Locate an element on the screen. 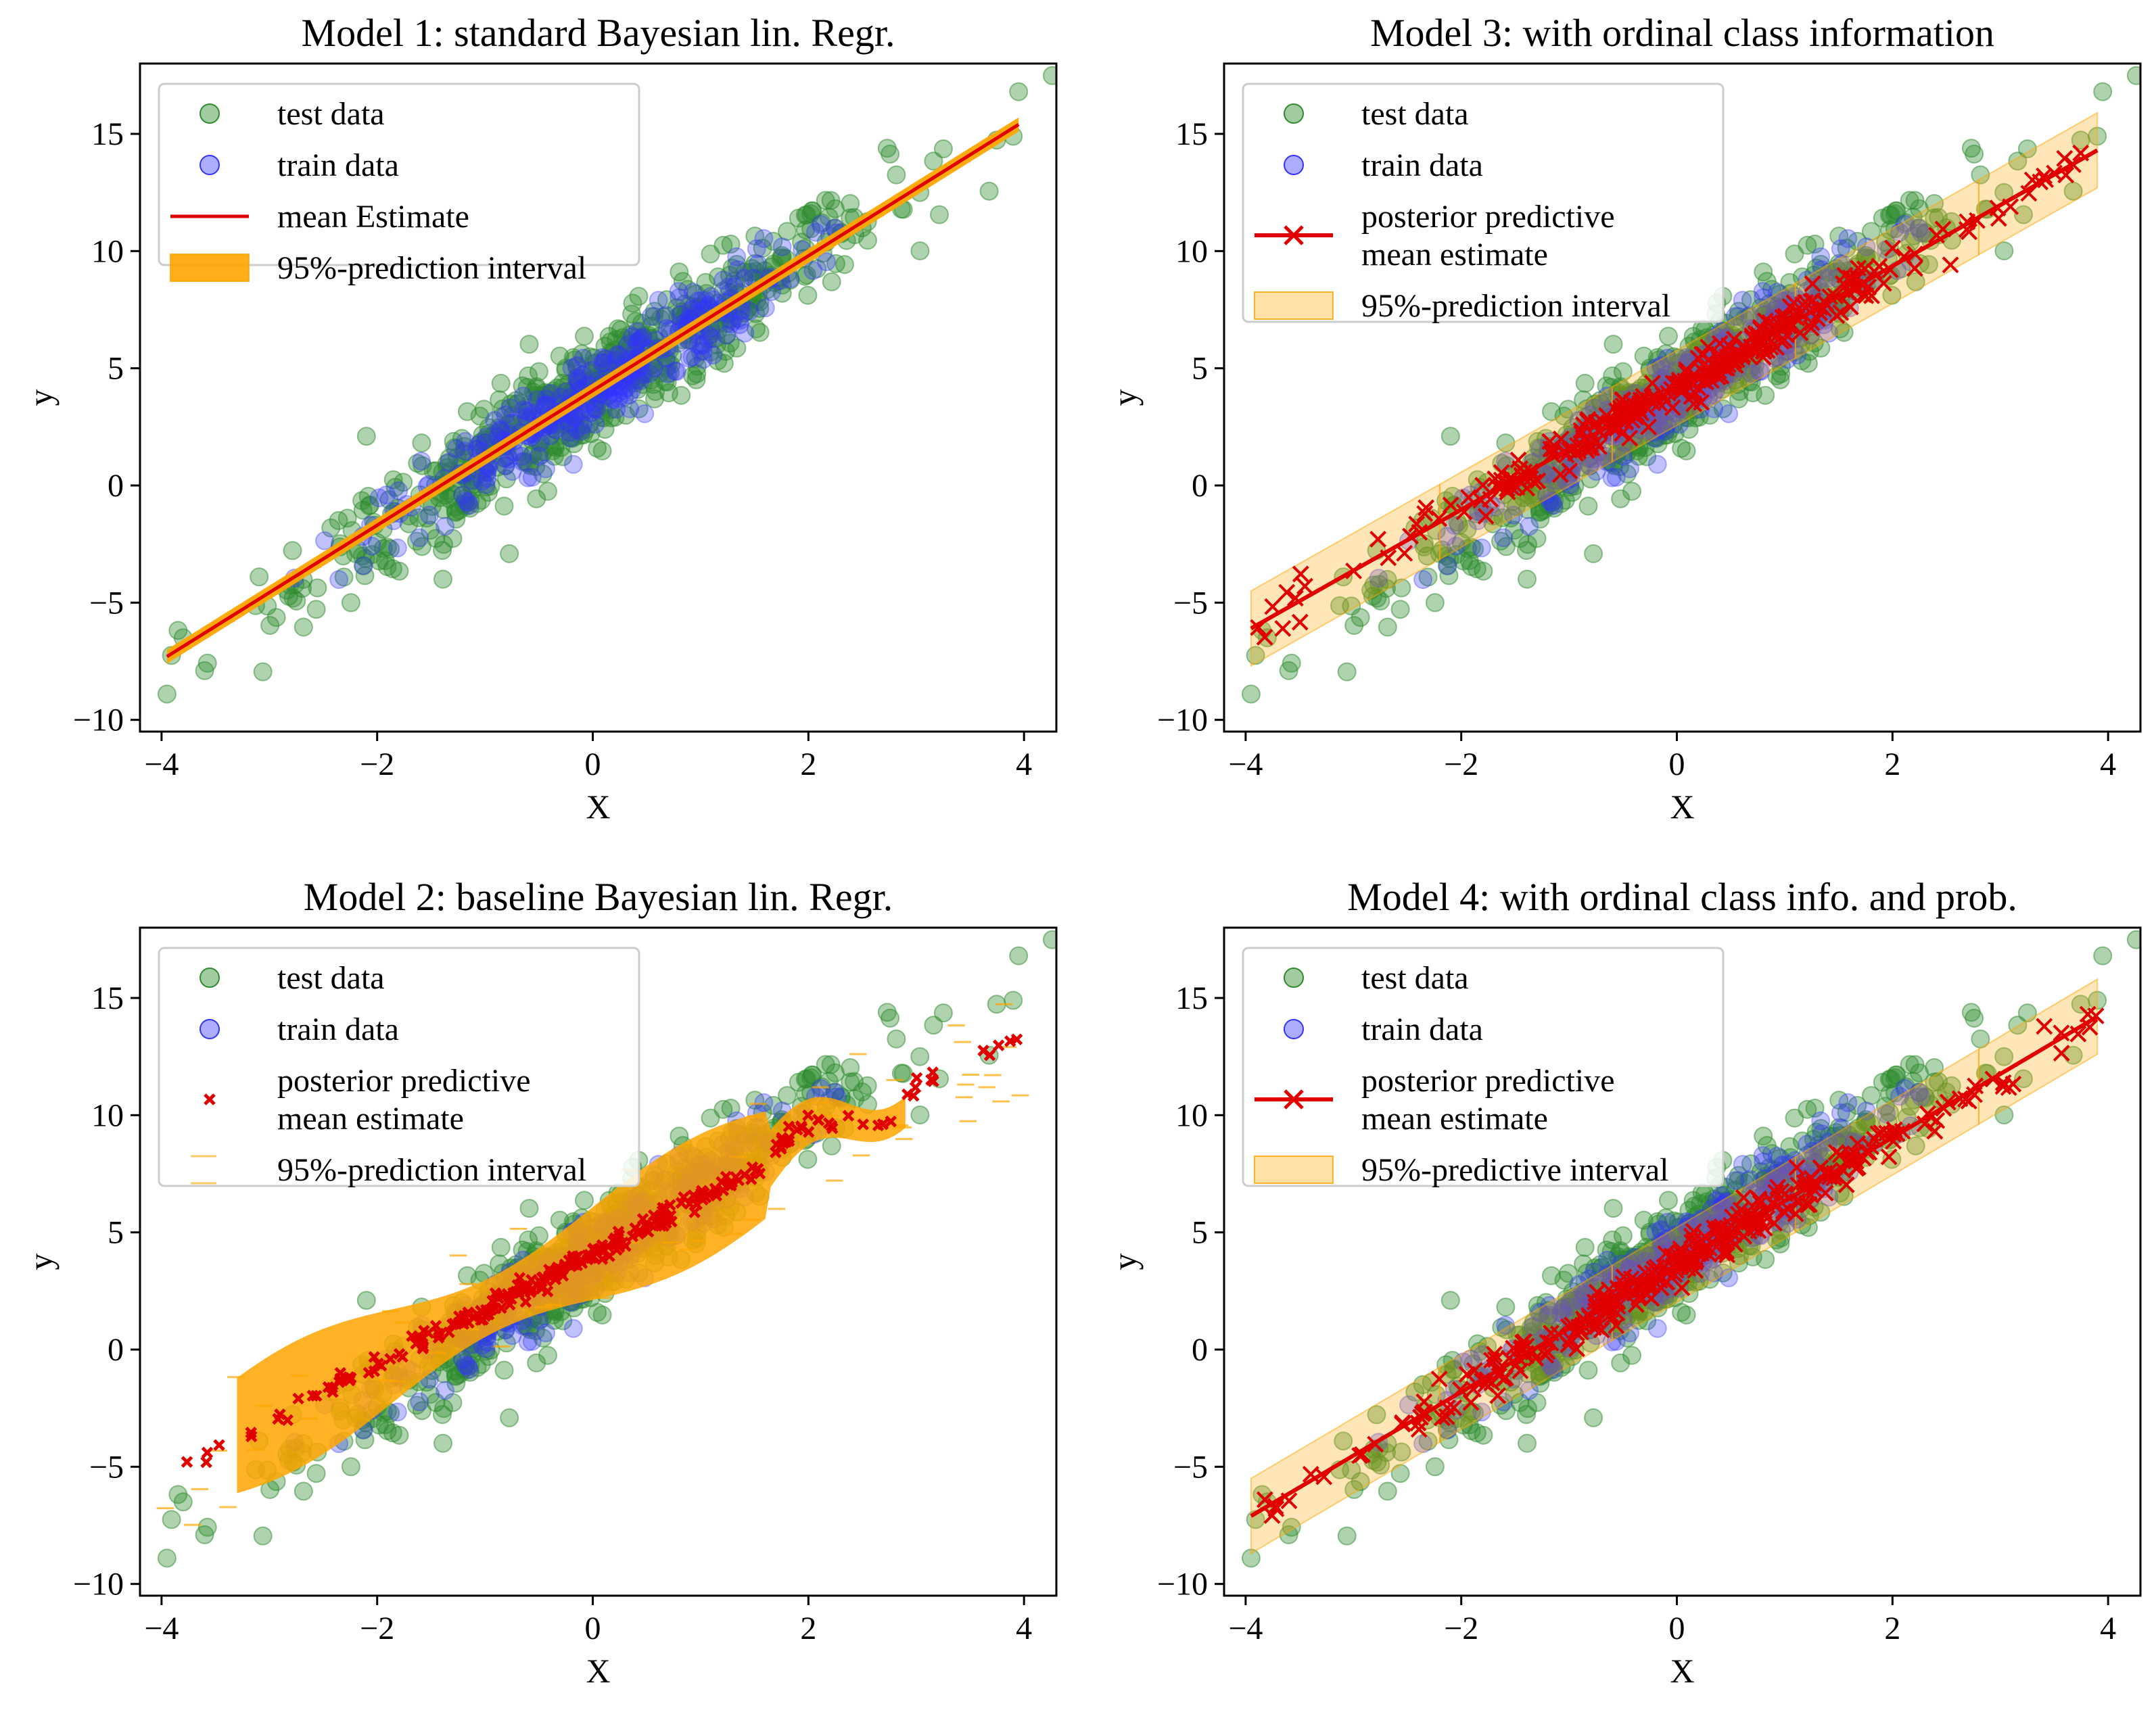 Image resolution: width=2156 pixels, height=1714 pixels. x-axis-label: X is located at coordinates (1682, 807).